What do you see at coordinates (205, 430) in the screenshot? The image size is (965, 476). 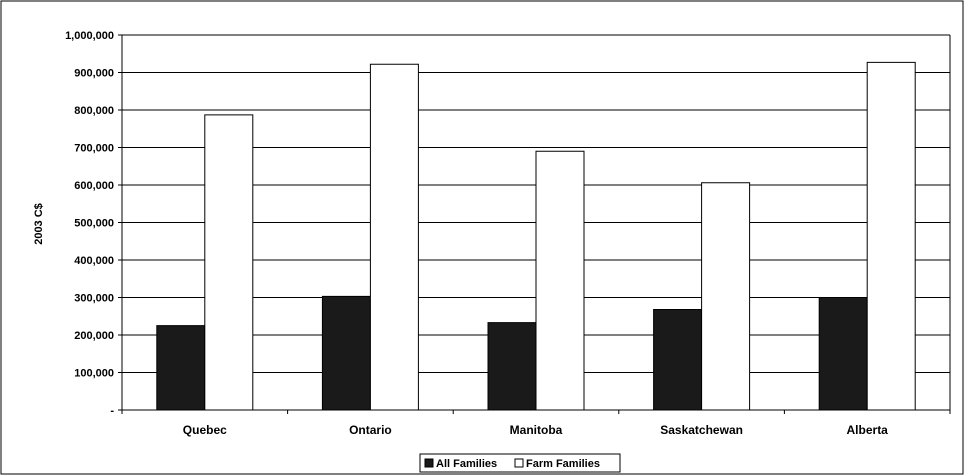 I see `x-category-label: Quebec` at bounding box center [205, 430].